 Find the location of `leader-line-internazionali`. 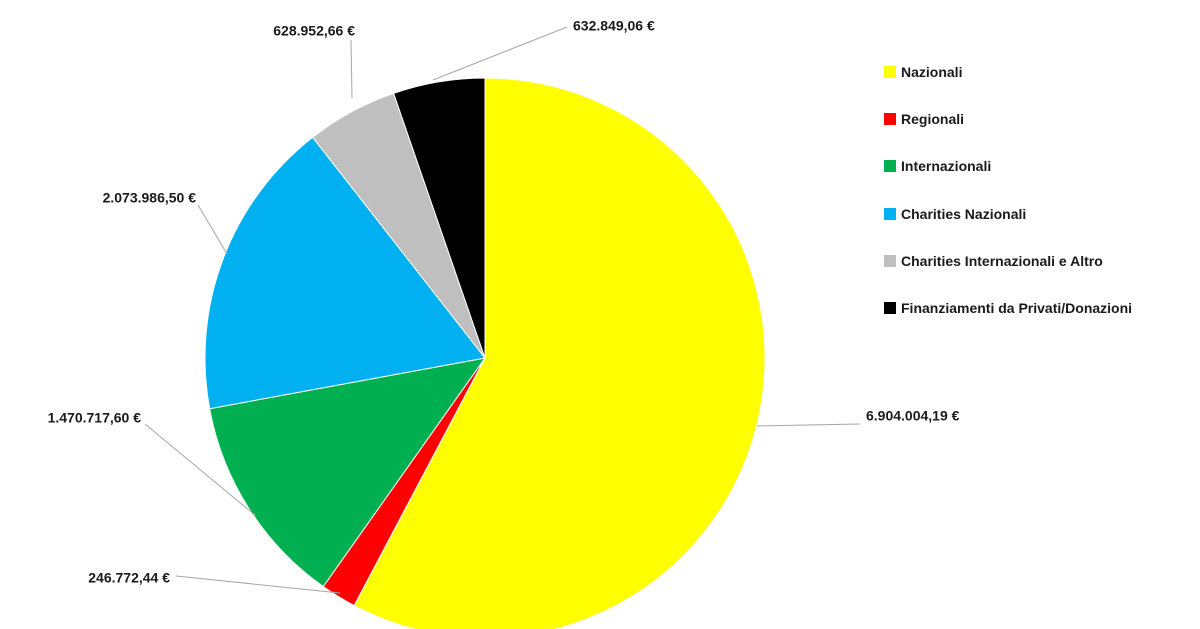

leader-line-internazionali is located at coordinates (200, 470).